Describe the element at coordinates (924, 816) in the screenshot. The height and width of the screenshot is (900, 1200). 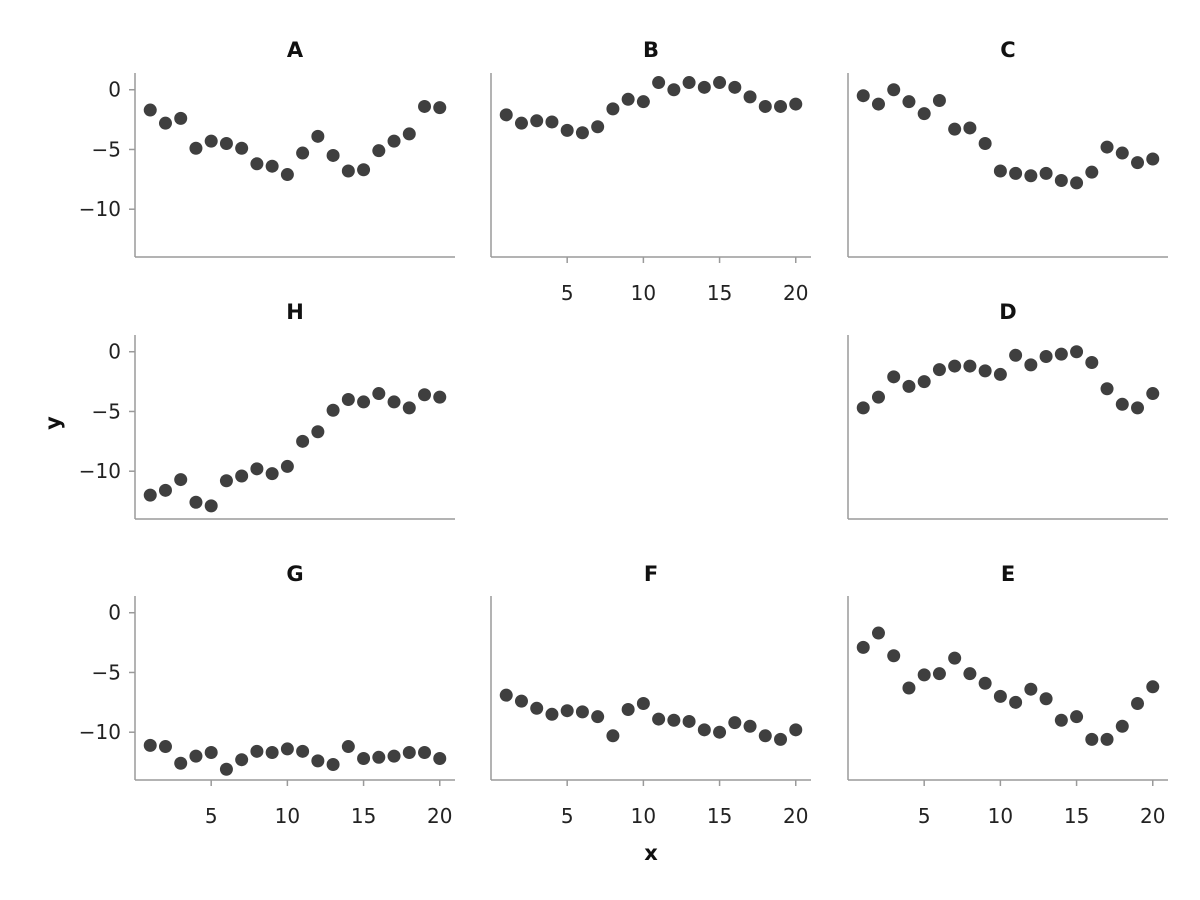
I see `x-tick-label: 5` at that location.